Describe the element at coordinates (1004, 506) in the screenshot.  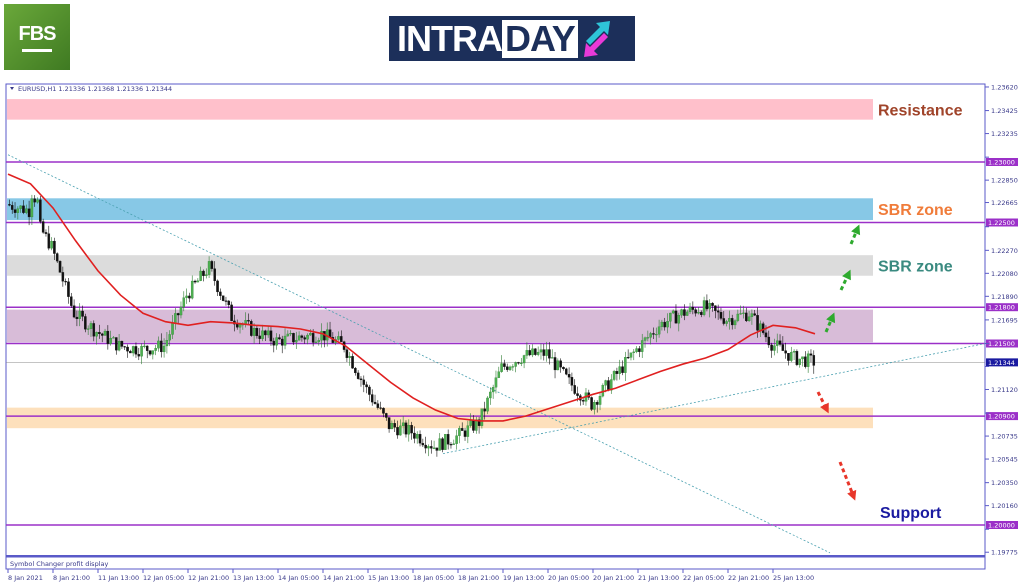
I see `y-tick-label: 1.20160` at that location.